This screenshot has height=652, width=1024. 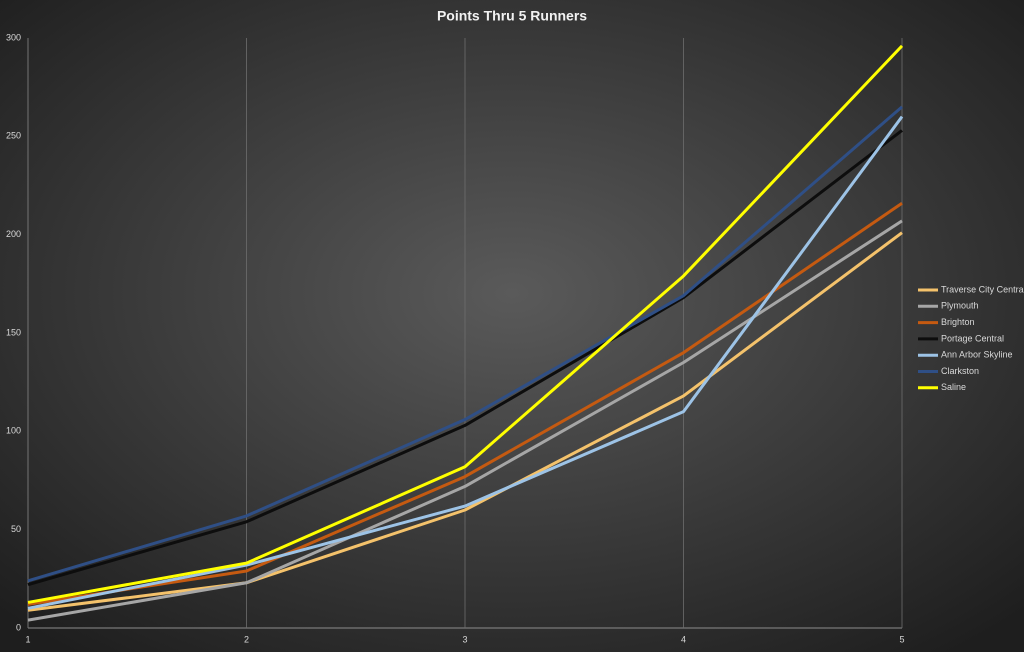 I want to click on x-tick-label: 2, so click(x=246, y=639).